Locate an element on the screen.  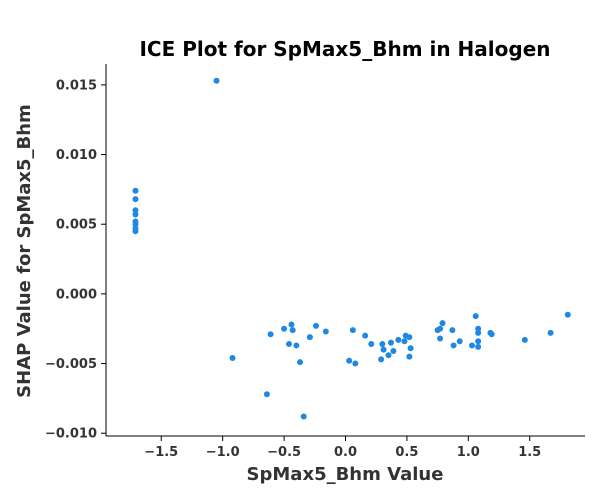
x-tick-label: 1.0 is located at coordinates (468, 452).